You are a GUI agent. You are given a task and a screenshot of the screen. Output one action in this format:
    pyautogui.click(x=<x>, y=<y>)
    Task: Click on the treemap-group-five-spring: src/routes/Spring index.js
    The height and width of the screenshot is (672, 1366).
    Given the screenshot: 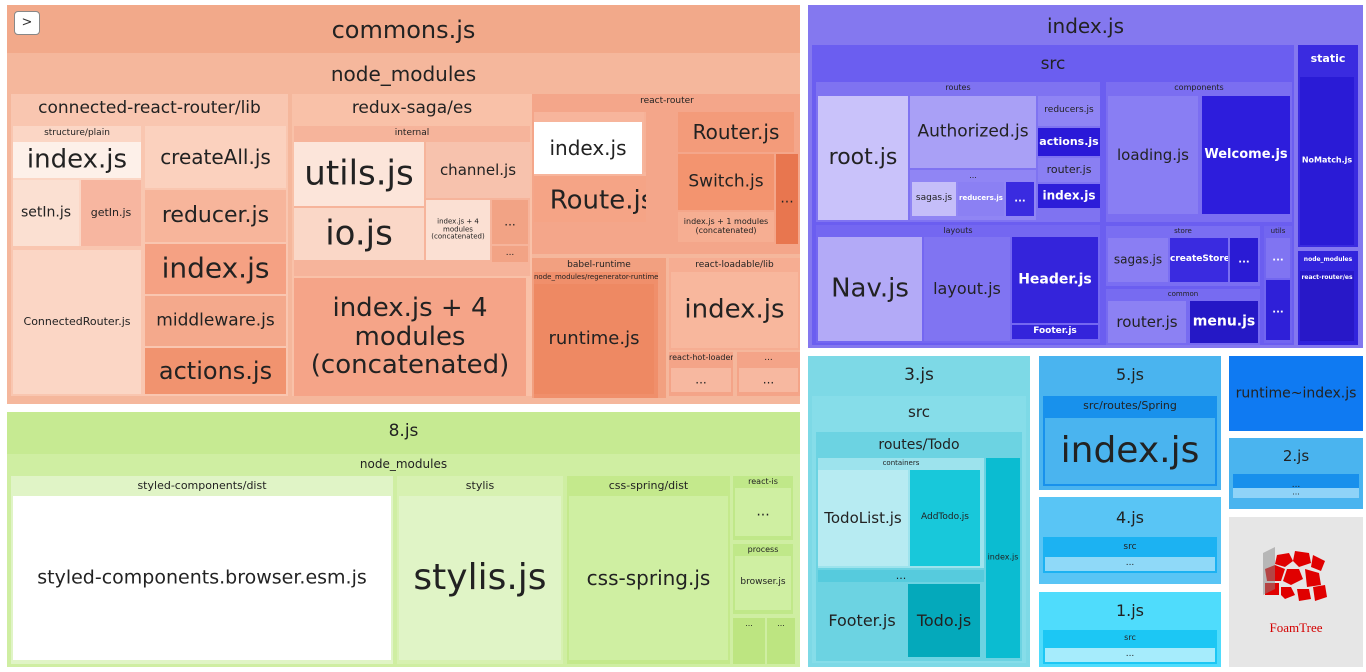 What is the action you would take?
    pyautogui.click(x=1130, y=441)
    